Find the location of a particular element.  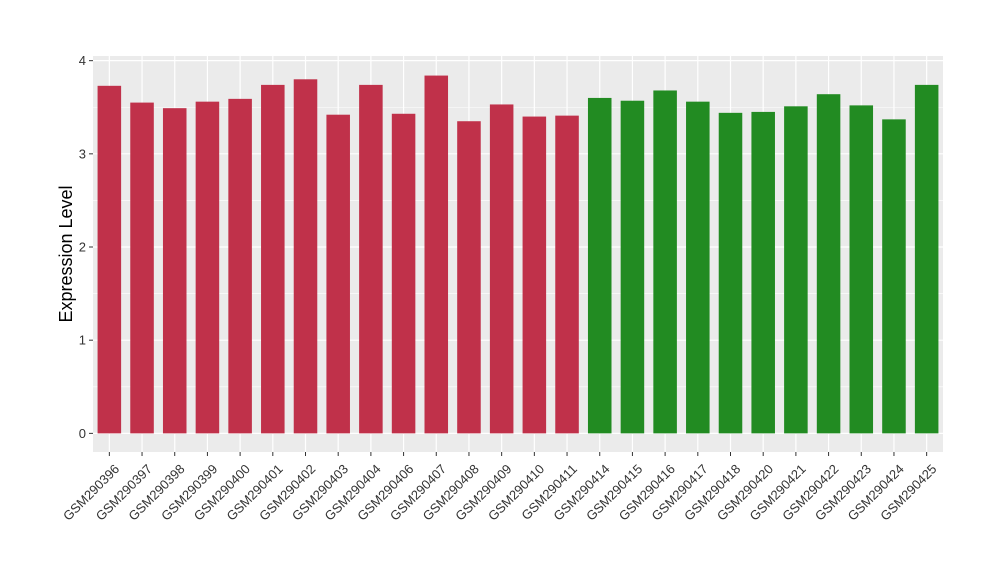

y-tick-label: 2 is located at coordinates (82, 247).